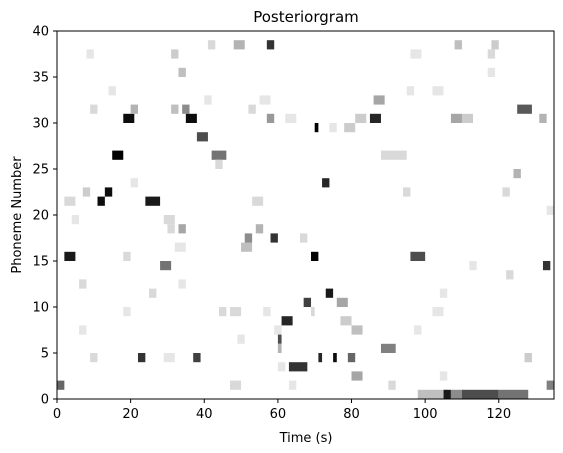 This screenshot has height=453, width=563. I want to click on x-tick-label: 100, so click(425, 414).